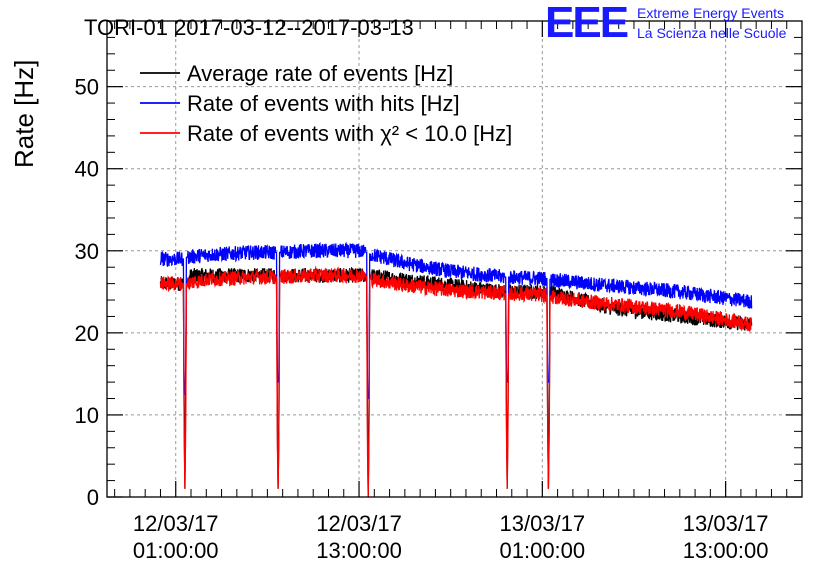  What do you see at coordinates (87, 292) in the screenshot?
I see `y-tick-labels: 0 10 20 30 40 50` at bounding box center [87, 292].